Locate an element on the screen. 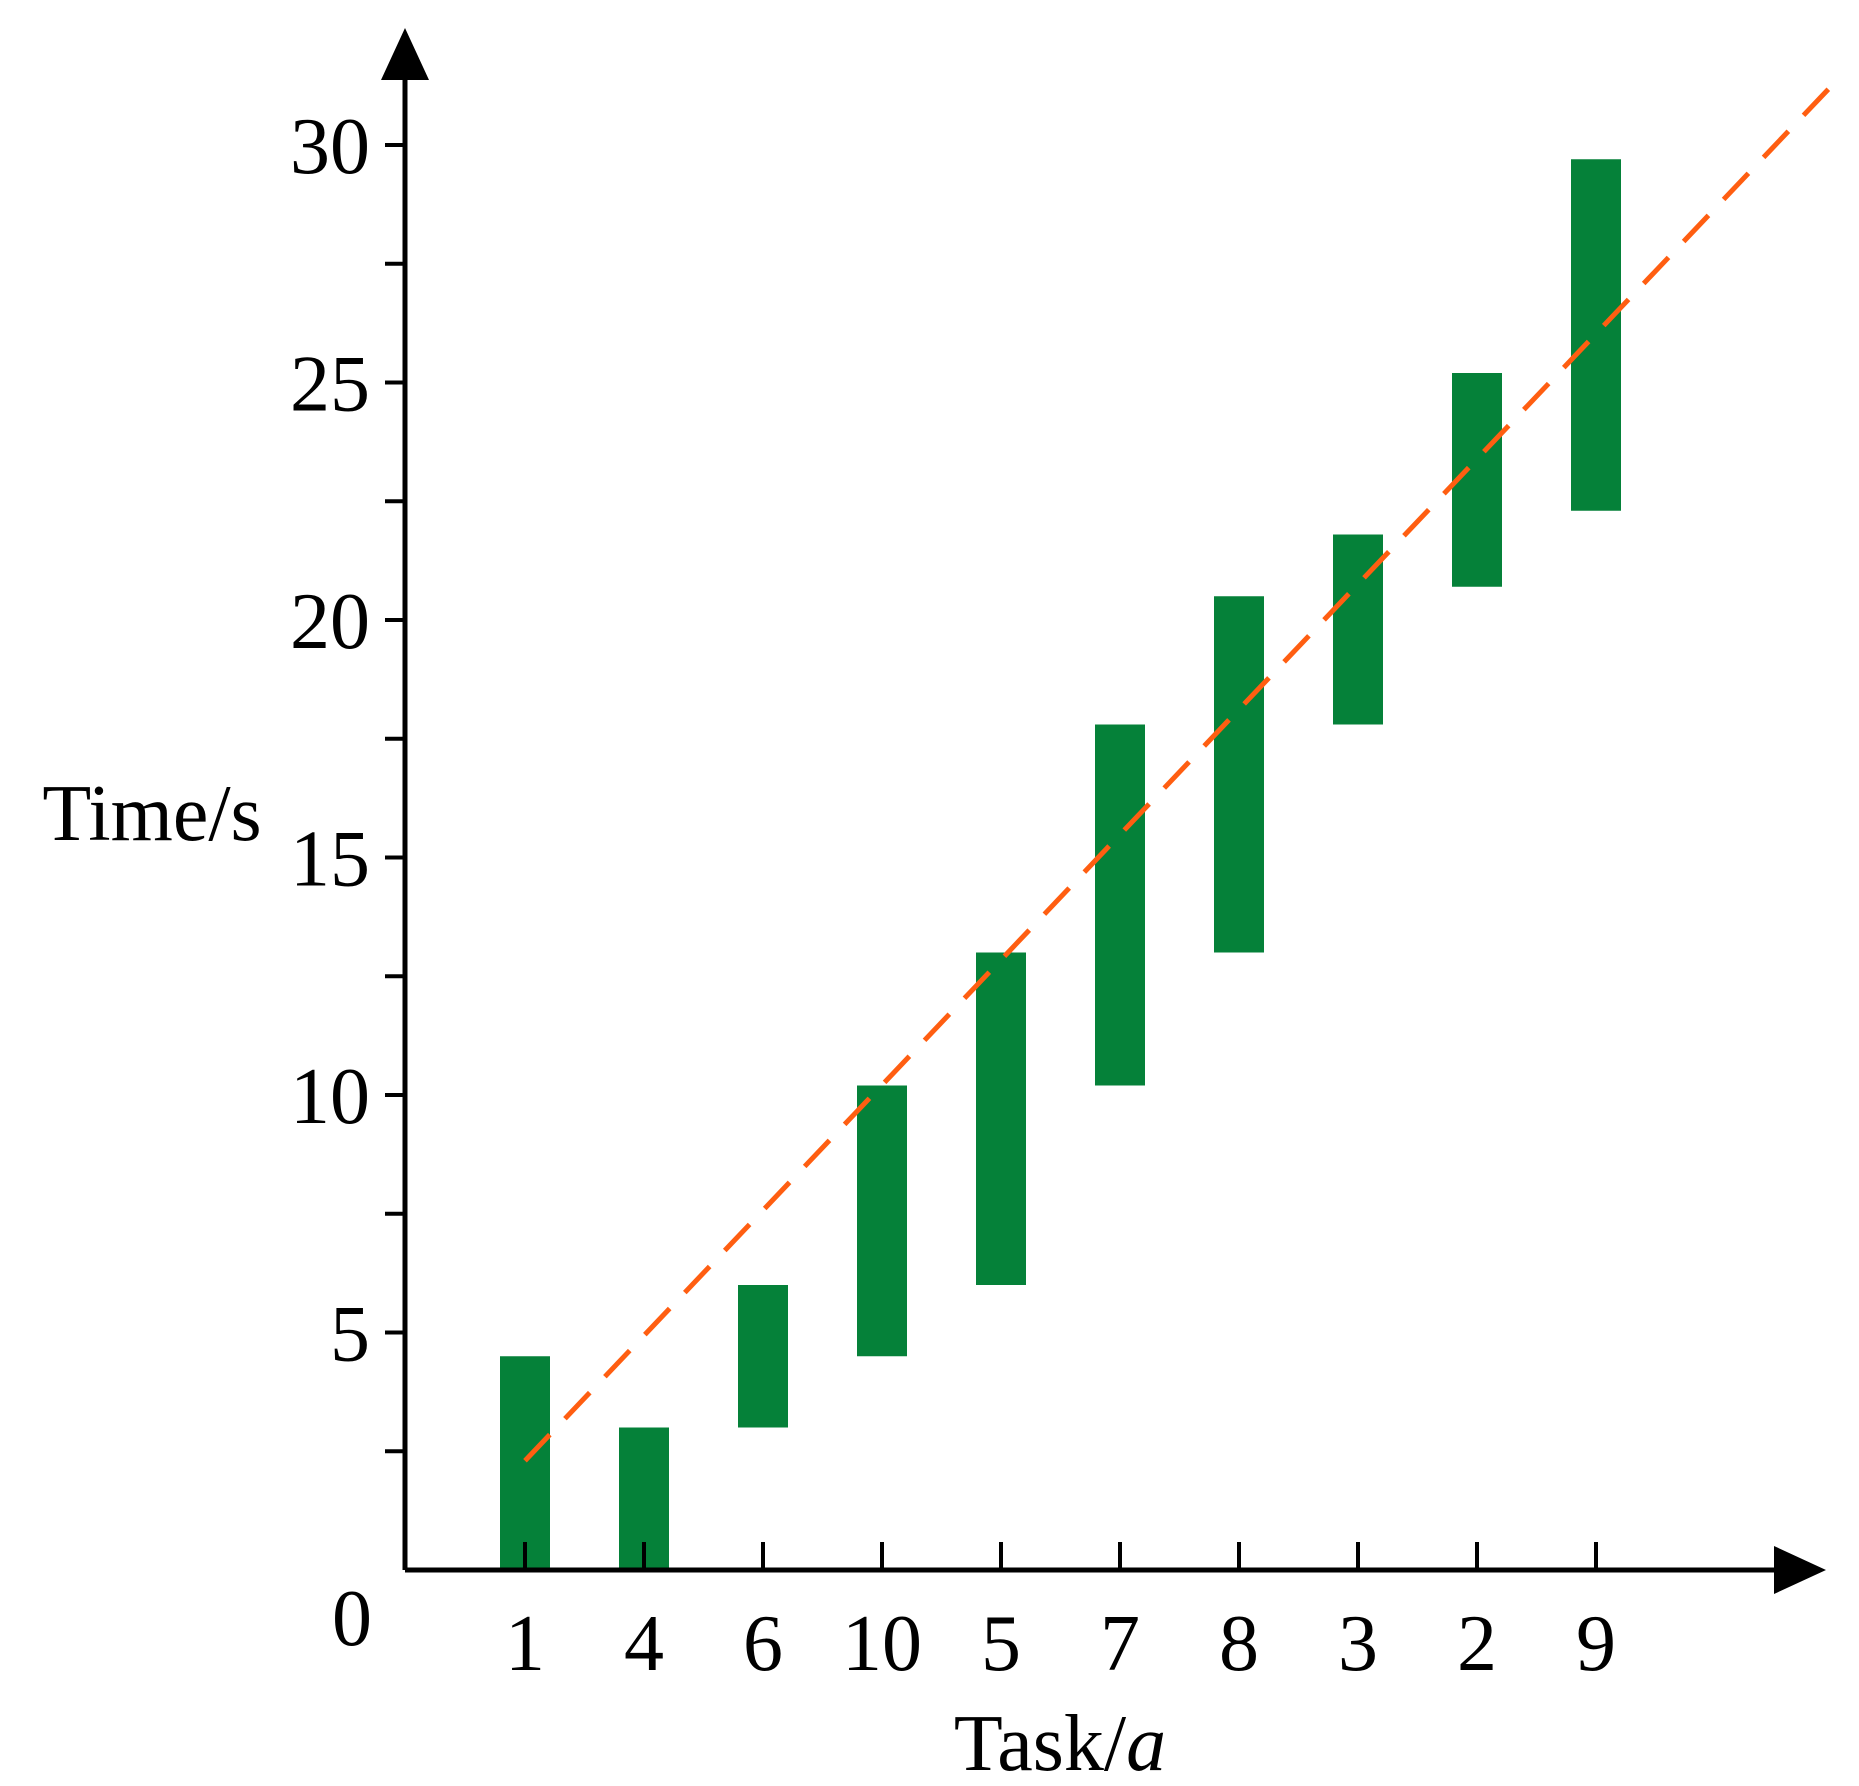  y-tick-label-15: 15 is located at coordinates (330, 860).